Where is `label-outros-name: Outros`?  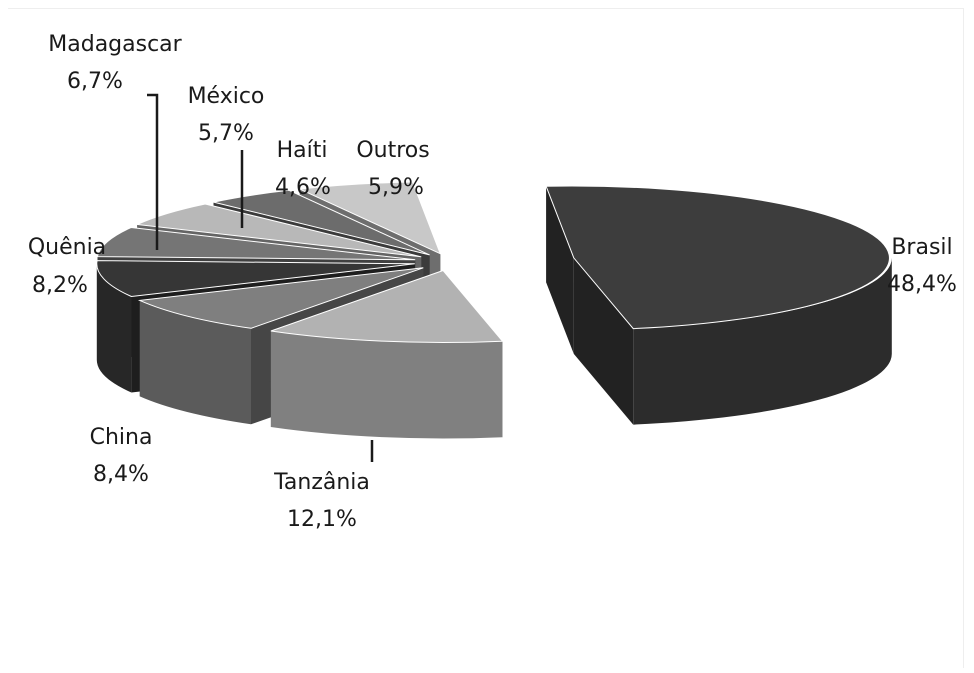
label-outros-name: Outros is located at coordinates (392, 150).